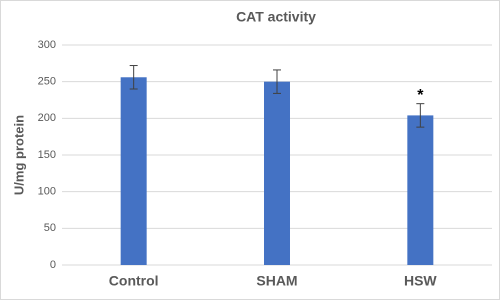  Describe the element at coordinates (53, 265) in the screenshot. I see `y-tick-label: 0` at that location.